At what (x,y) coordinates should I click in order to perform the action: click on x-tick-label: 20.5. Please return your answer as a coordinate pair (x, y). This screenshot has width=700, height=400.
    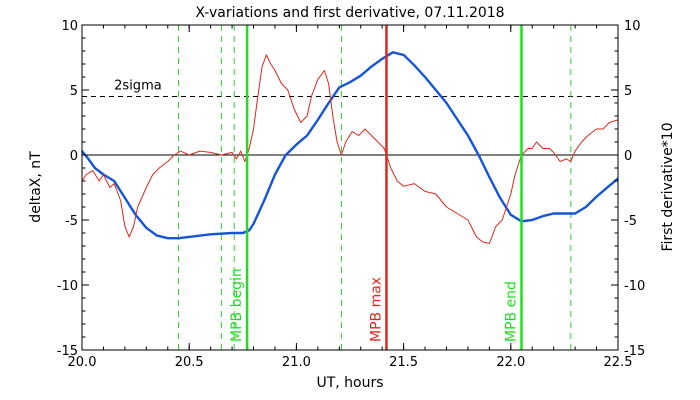
    Looking at the image, I should click on (189, 362).